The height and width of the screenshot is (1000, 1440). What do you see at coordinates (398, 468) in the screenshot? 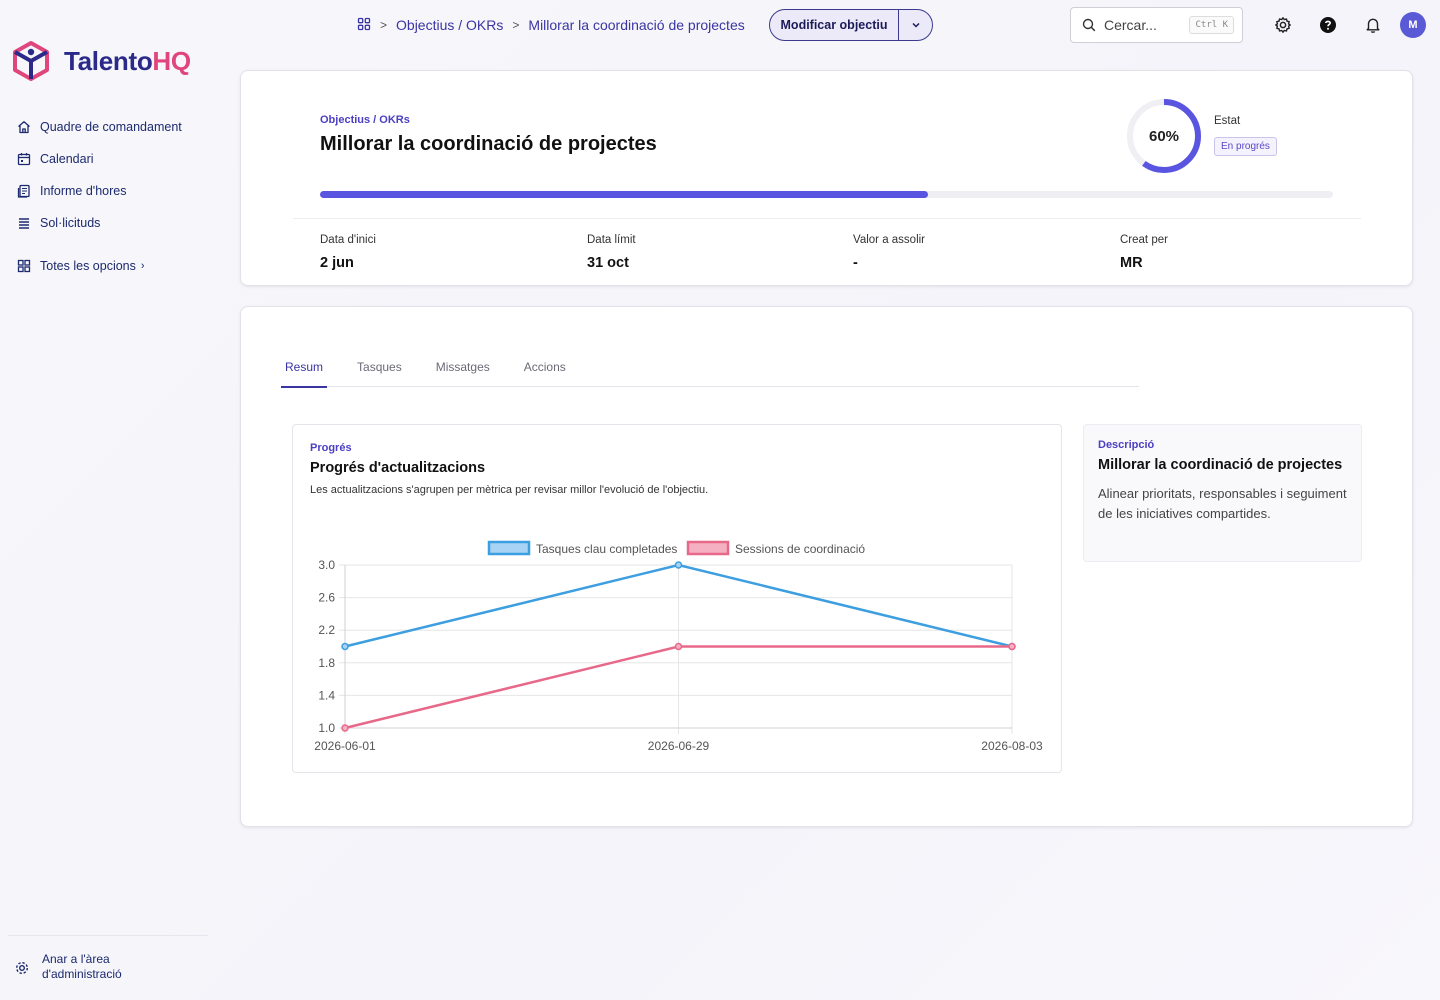
I see `chart-title: Progrés d'actualitzacions` at bounding box center [398, 468].